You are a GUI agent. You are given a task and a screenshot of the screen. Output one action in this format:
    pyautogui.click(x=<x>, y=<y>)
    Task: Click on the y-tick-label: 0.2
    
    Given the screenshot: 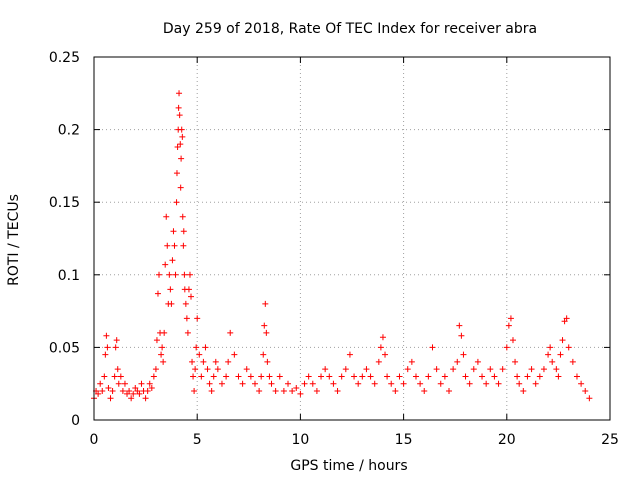 What is the action you would take?
    pyautogui.click(x=69, y=131)
    